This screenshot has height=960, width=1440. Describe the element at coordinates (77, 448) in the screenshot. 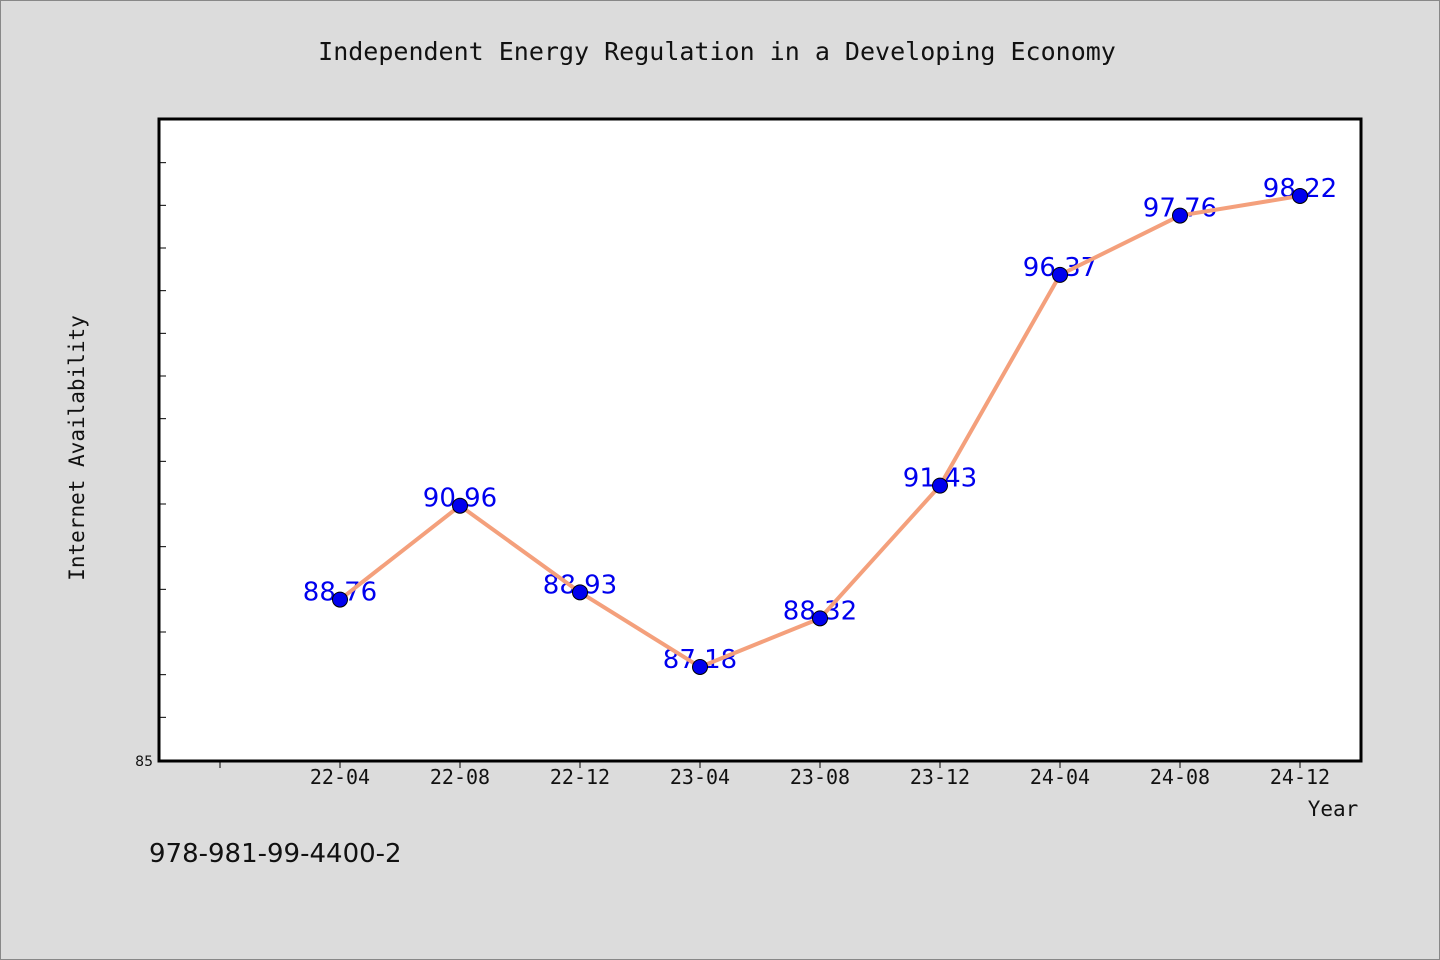

I see `y-axis-title: Internet Availability` at that location.